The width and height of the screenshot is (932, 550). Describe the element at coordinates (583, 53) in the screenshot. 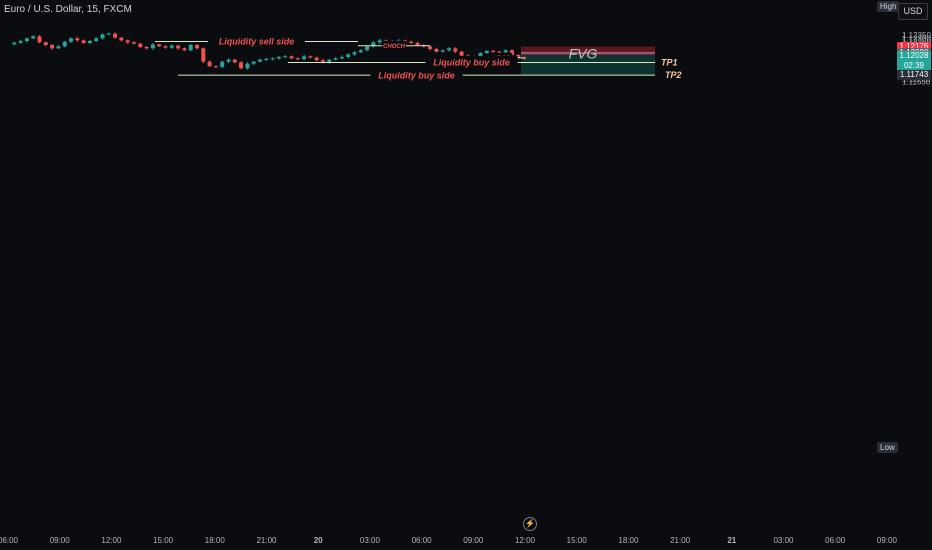

I see `fvg-label: FVG` at that location.